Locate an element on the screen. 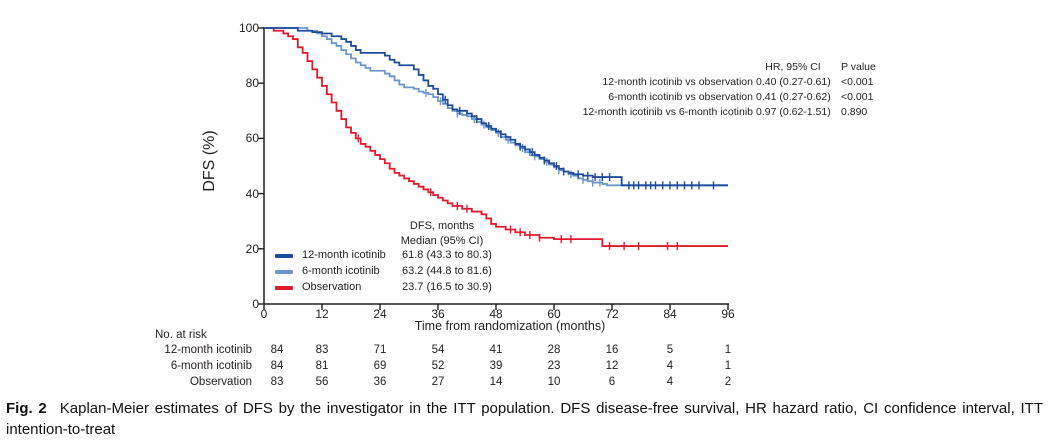 Image resolution: width=1049 pixels, height=447 pixels. risk-count-cell: 54 is located at coordinates (438, 350).